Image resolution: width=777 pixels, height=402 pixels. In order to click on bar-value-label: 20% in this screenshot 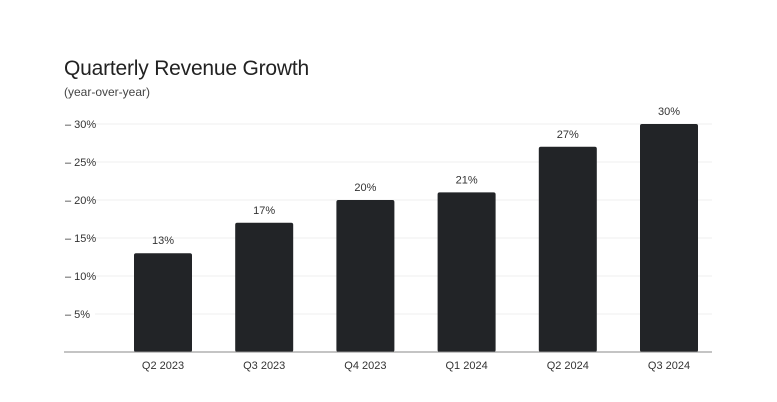, I will do `click(365, 188)`.